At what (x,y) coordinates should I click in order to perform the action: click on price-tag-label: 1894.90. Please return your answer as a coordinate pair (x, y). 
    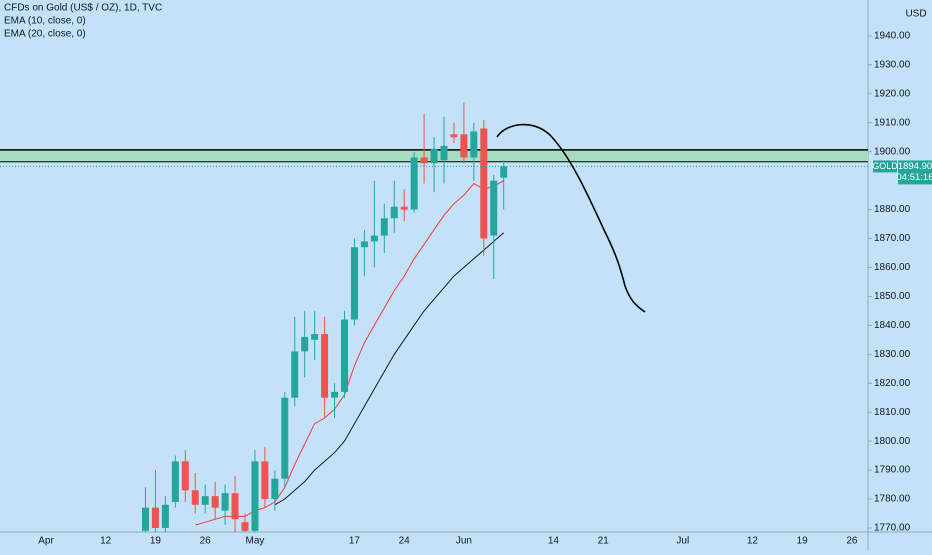
    Looking at the image, I should click on (915, 166).